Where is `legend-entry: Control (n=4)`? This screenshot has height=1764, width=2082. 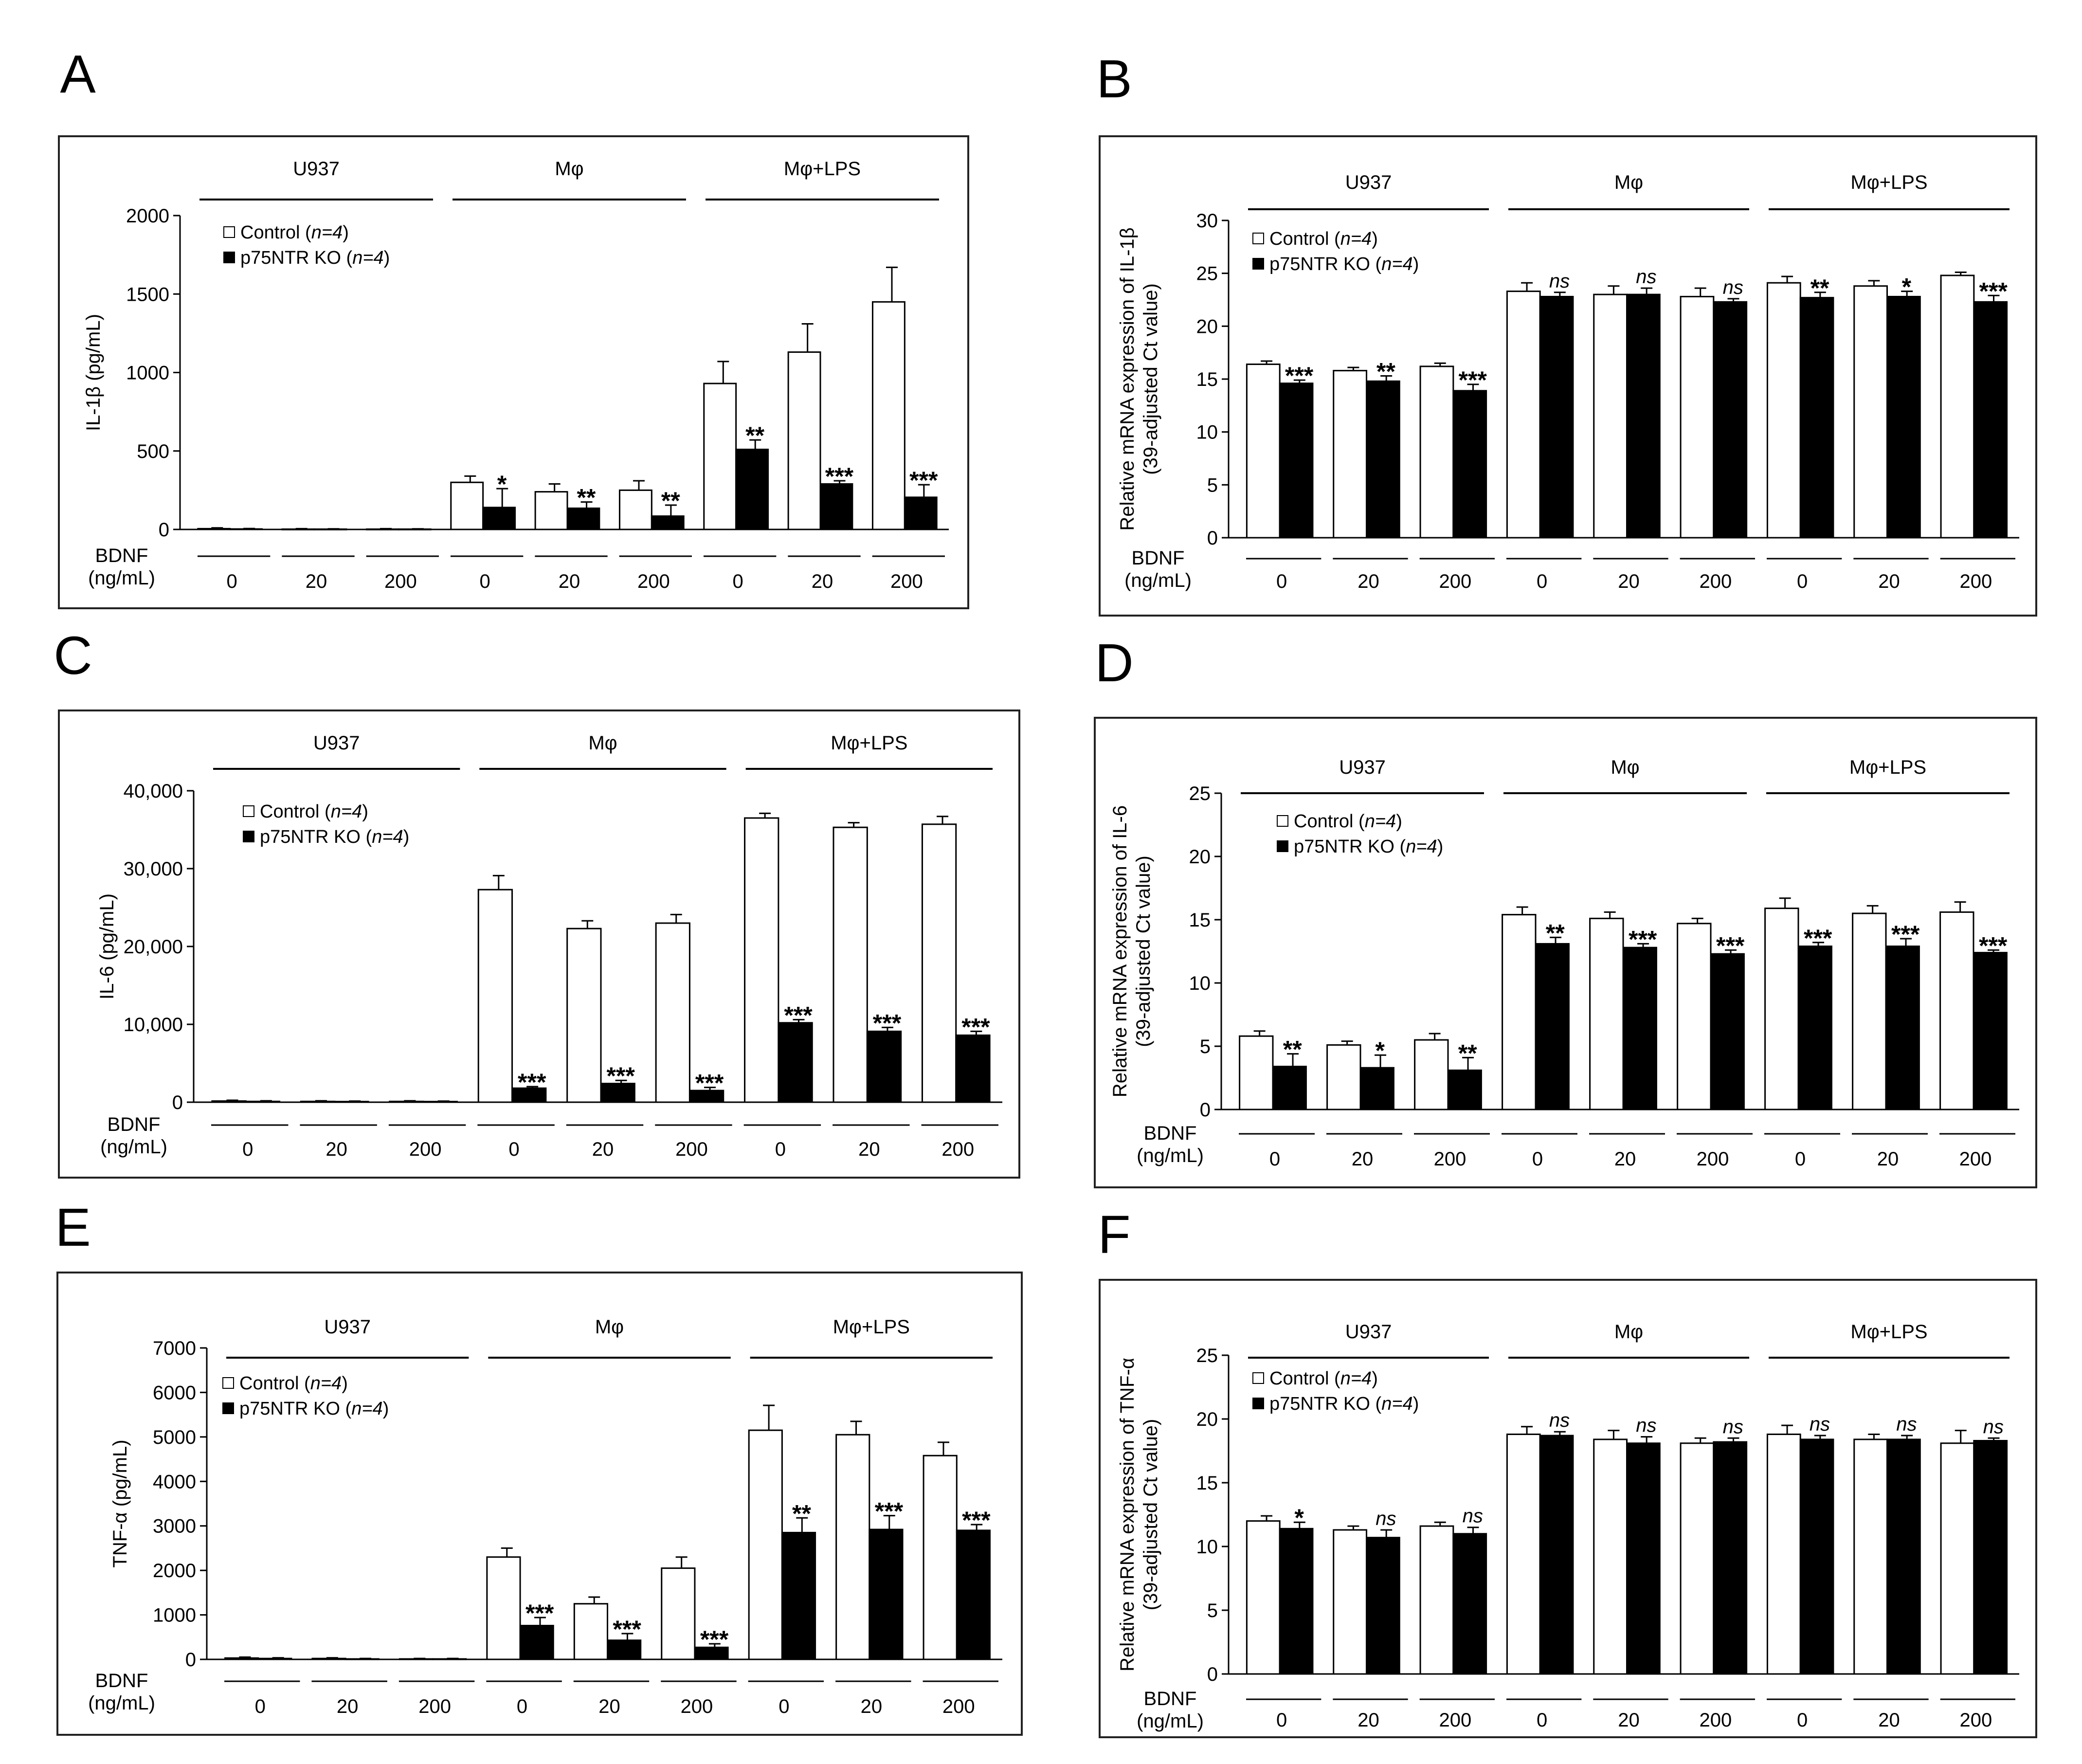
legend-entry: Control (n=4) is located at coordinates (1348, 821).